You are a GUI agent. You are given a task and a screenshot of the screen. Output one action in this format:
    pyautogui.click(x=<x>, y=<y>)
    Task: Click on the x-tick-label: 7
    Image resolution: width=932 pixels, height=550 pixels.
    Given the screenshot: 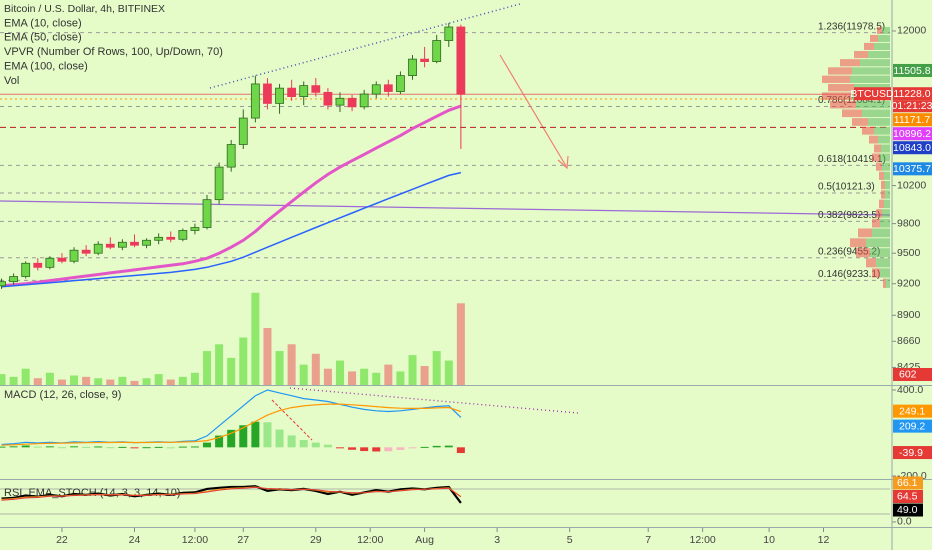 What is the action you would take?
    pyautogui.click(x=648, y=540)
    